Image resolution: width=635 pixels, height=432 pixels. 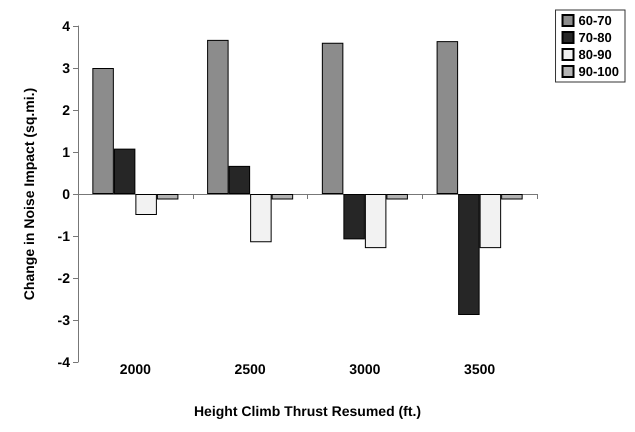 What do you see at coordinates (64, 236) in the screenshot?
I see `y-tick-label: -1` at bounding box center [64, 236].